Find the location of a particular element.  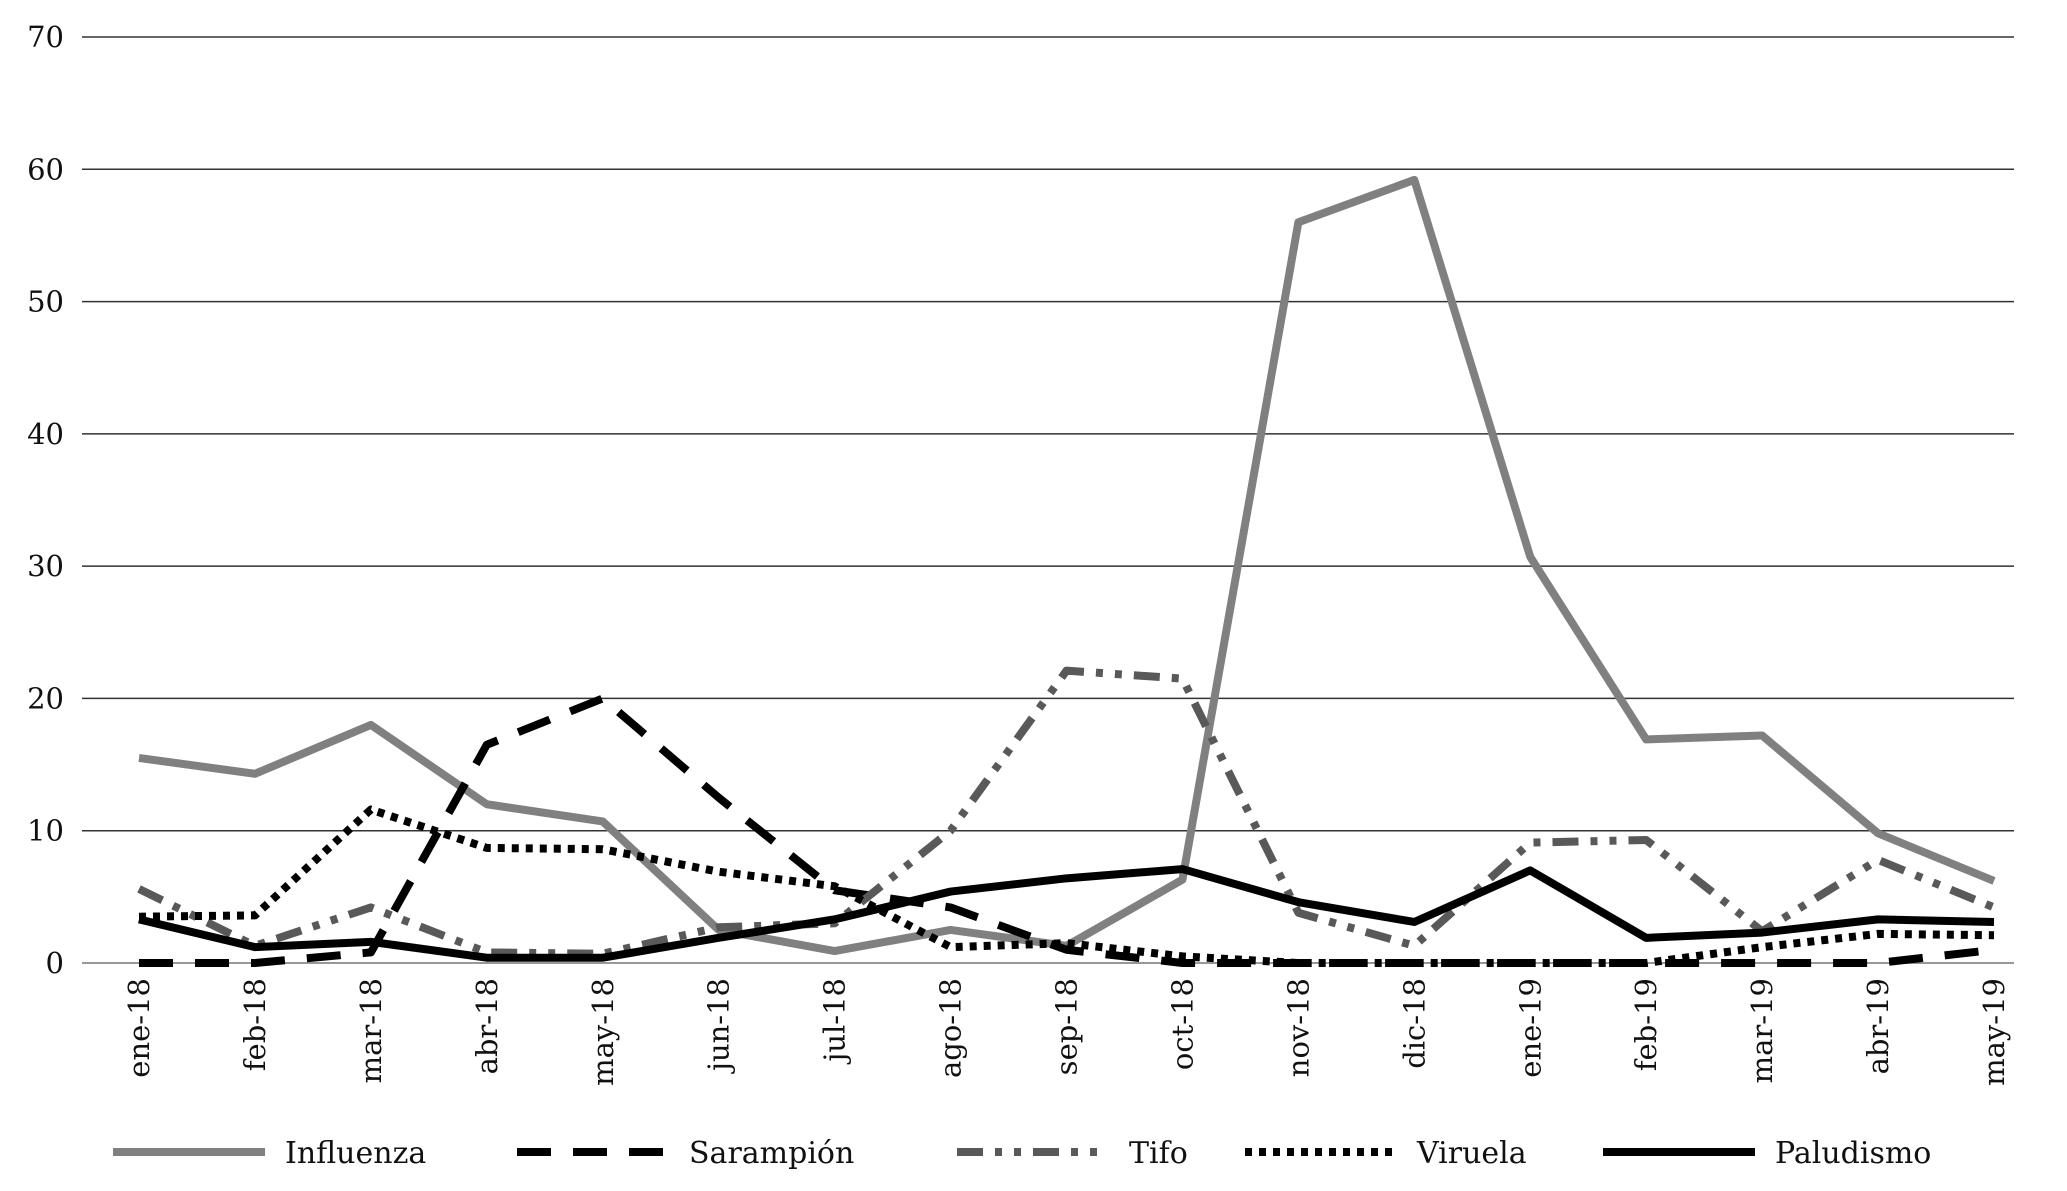

legend-label: Paludismo is located at coordinates (1853, 1153).